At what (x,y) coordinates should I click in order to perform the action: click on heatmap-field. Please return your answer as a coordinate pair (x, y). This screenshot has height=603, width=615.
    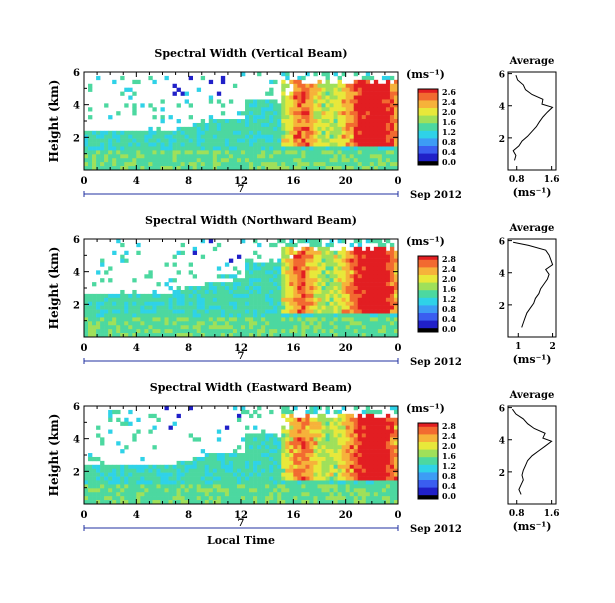
    Looking at the image, I should click on (241, 121).